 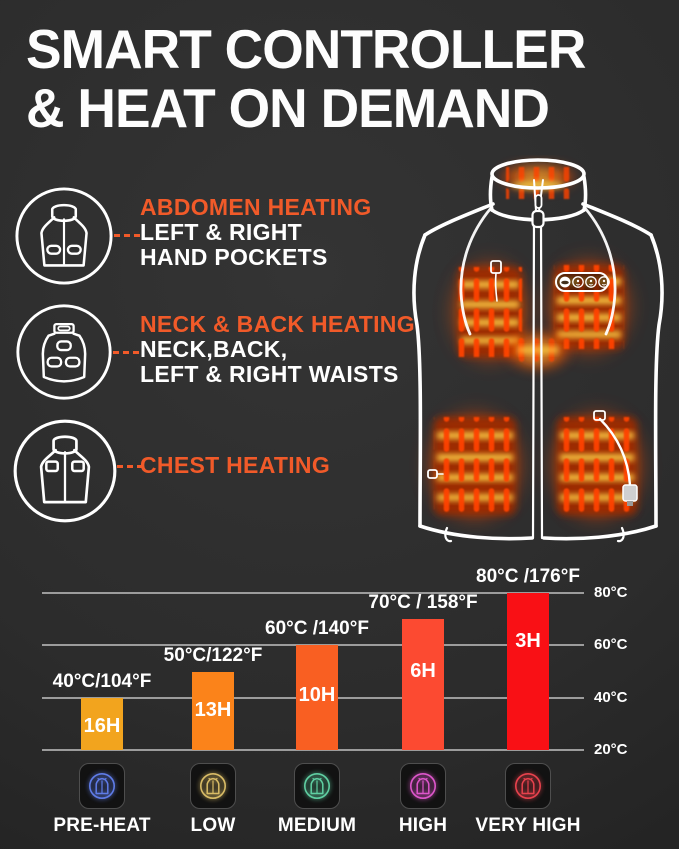 What do you see at coordinates (277, 324) in the screenshot?
I see `feature-neck-back-title: NECK & BACK HEATING` at bounding box center [277, 324].